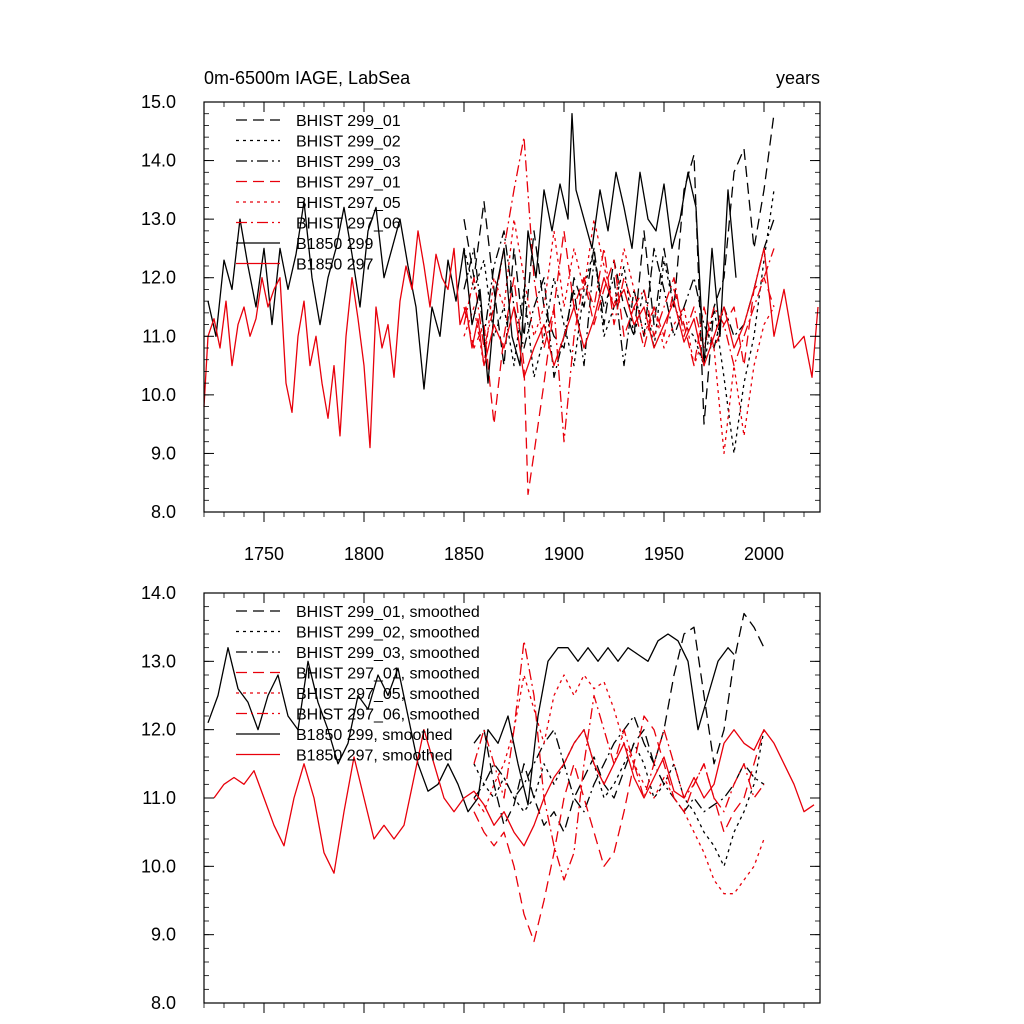 The height and width of the screenshot is (1024, 1024). I want to click on legend-entry: BHIST 297_05, smoothed, so click(388, 694).